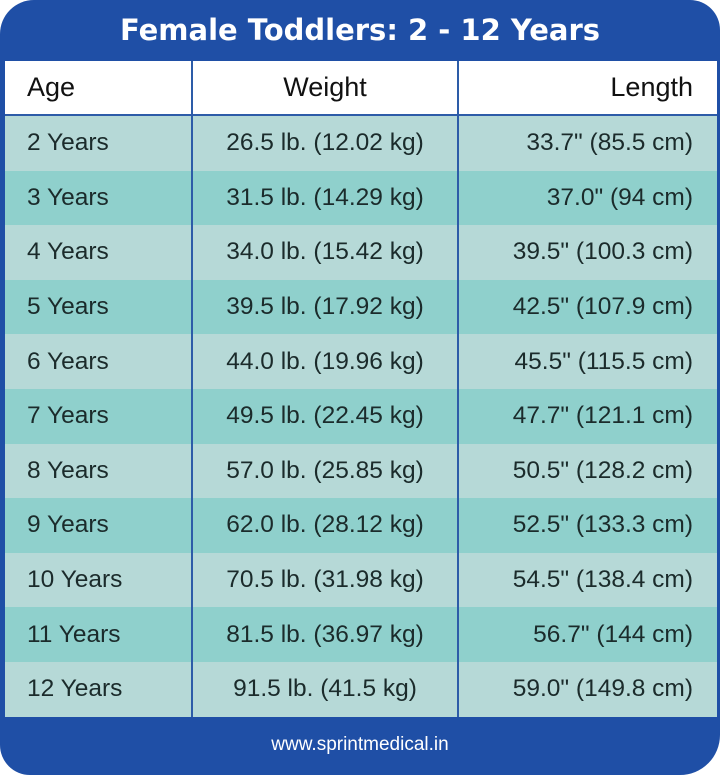 This screenshot has height=775, width=720. I want to click on table-row: 3 Years 31.5 lb. (14.29 kg) 37.0" (94 cm), so click(361, 198).